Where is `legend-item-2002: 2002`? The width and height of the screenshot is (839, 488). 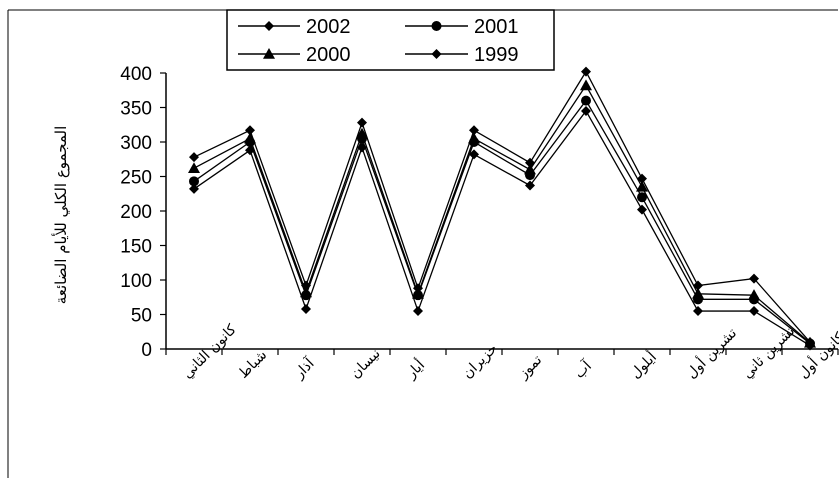
legend-item-2002: 2002 is located at coordinates (294, 27).